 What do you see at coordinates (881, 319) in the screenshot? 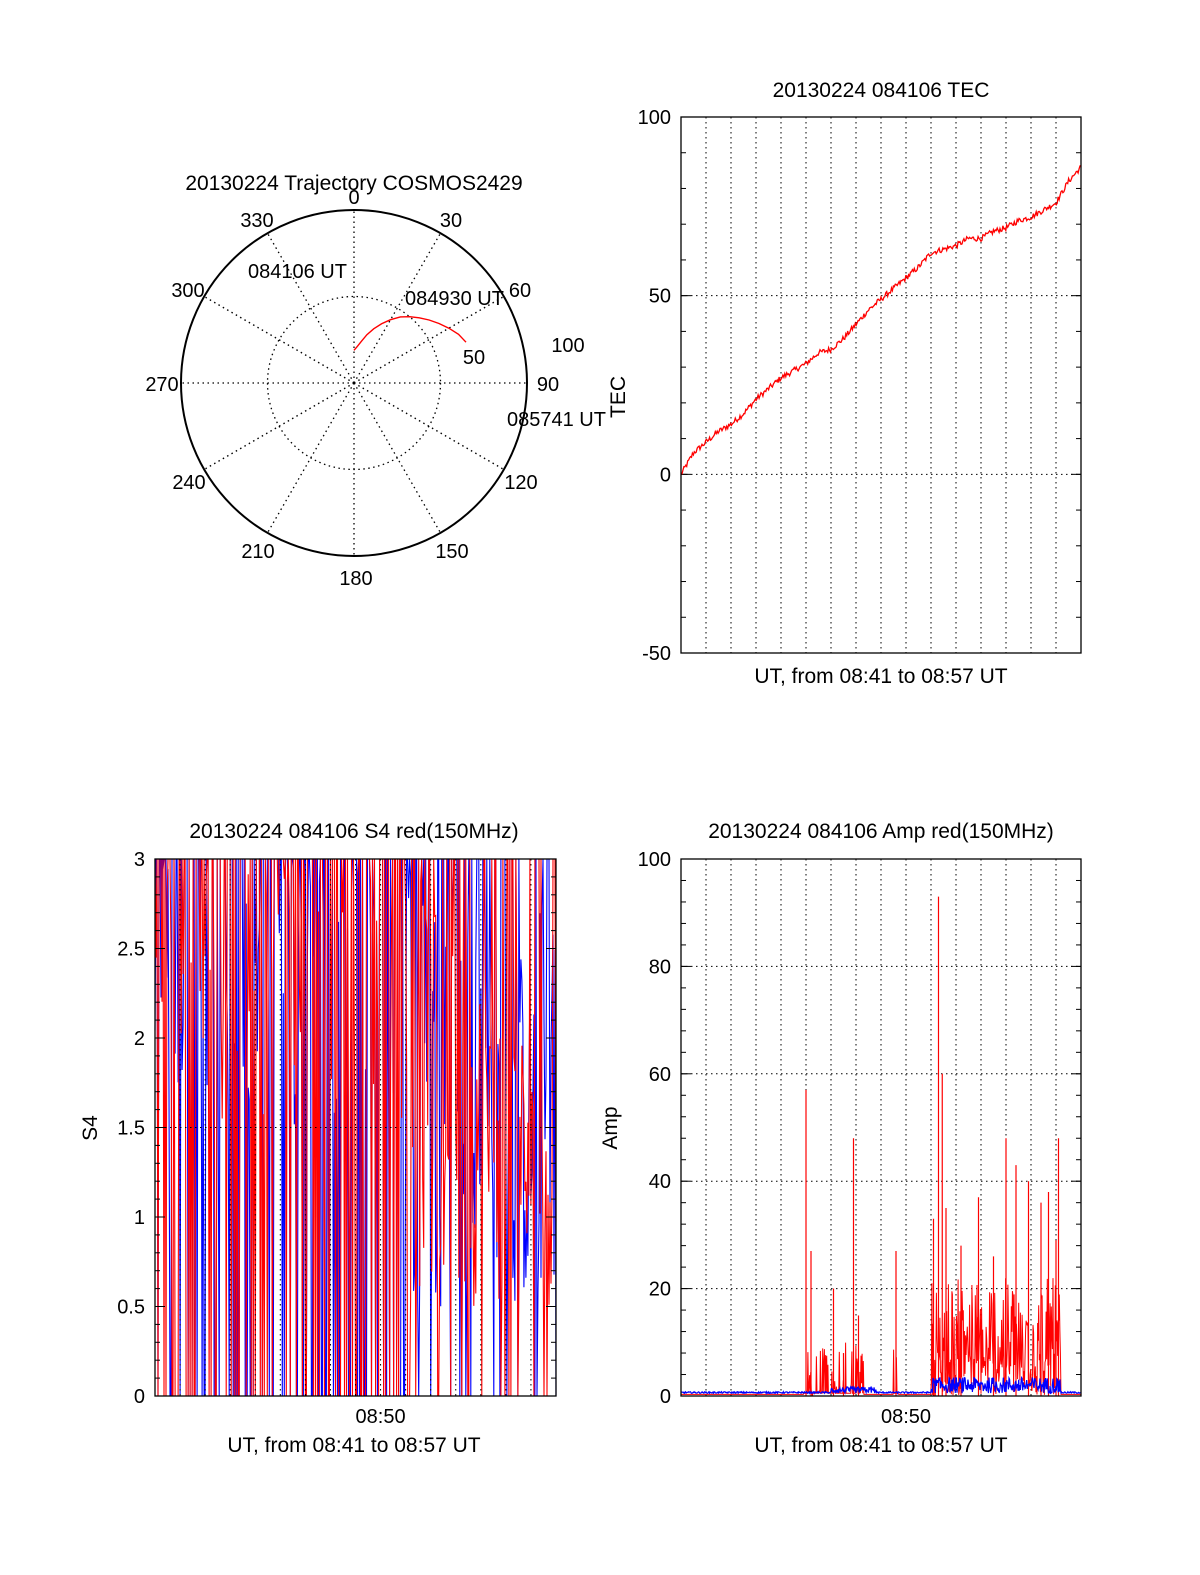
I see `tec-series-line` at bounding box center [881, 319].